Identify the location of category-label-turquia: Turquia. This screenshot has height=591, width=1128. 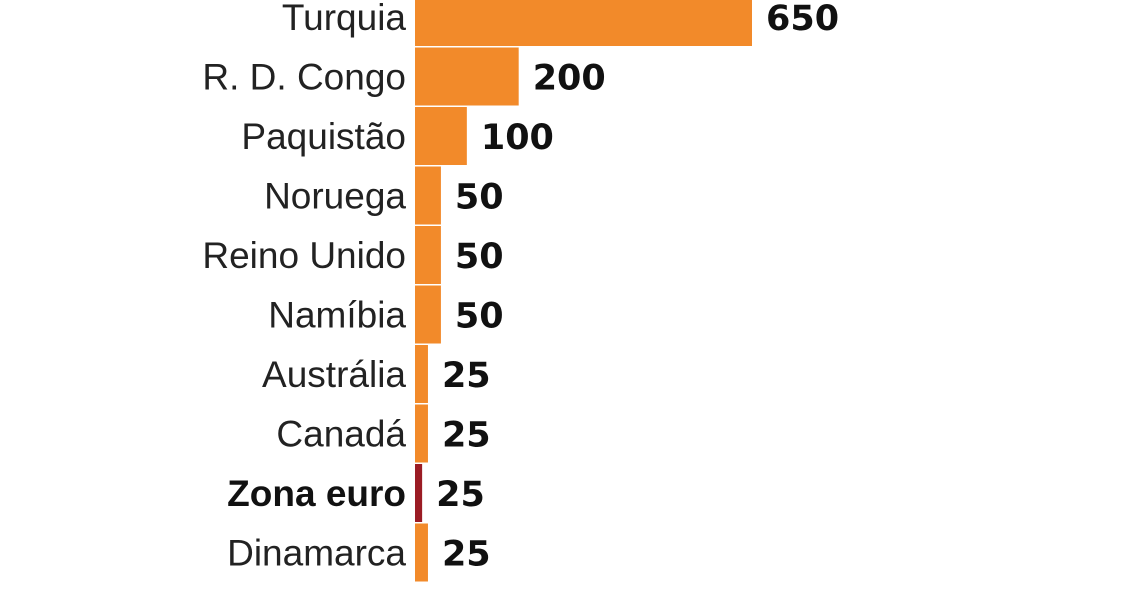
(344, 19).